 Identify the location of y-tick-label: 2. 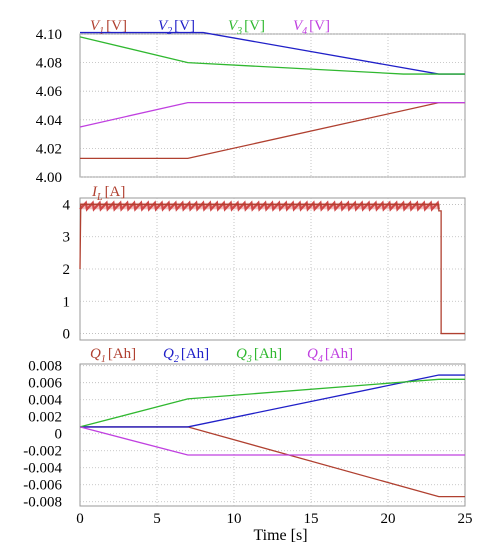
(67, 270).